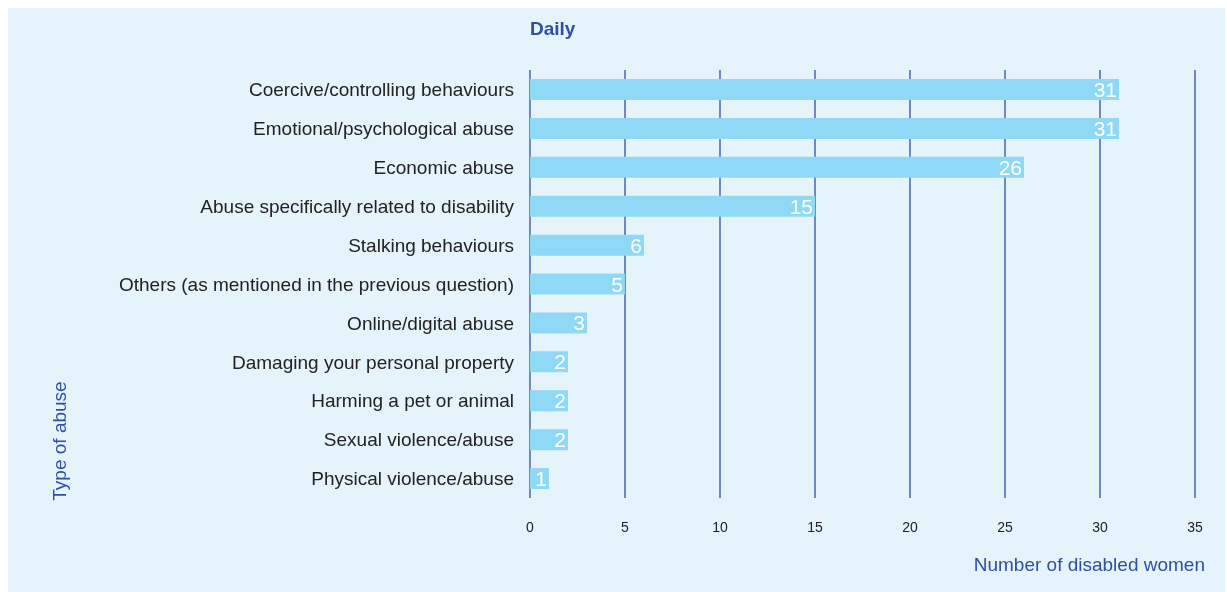  Describe the element at coordinates (801, 206) in the screenshot. I see `data-label: 15` at that location.